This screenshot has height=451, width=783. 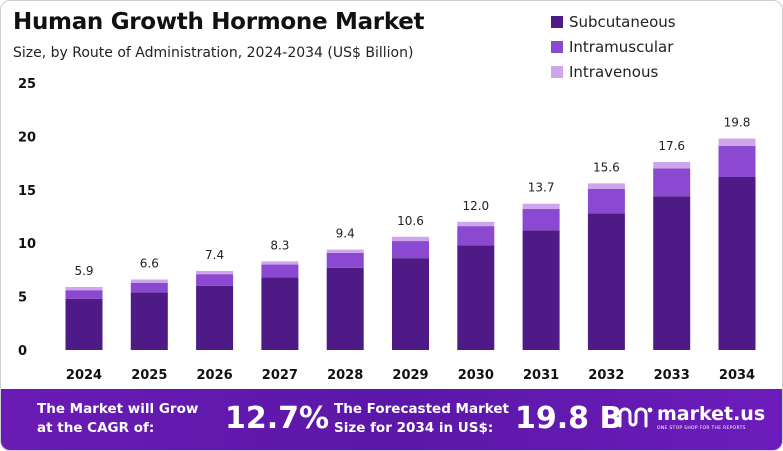 I want to click on legend: Subcutaneous Intramuscular Intravenous, so click(x=613, y=46).